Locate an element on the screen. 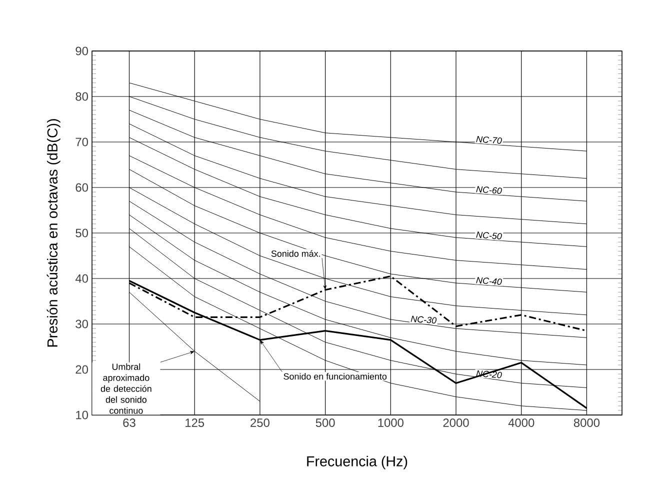 Image resolution: width=650 pixels, height=503 pixels. annotation: Umbral aproximado de detección del sonido continuo is located at coordinates (126, 388).